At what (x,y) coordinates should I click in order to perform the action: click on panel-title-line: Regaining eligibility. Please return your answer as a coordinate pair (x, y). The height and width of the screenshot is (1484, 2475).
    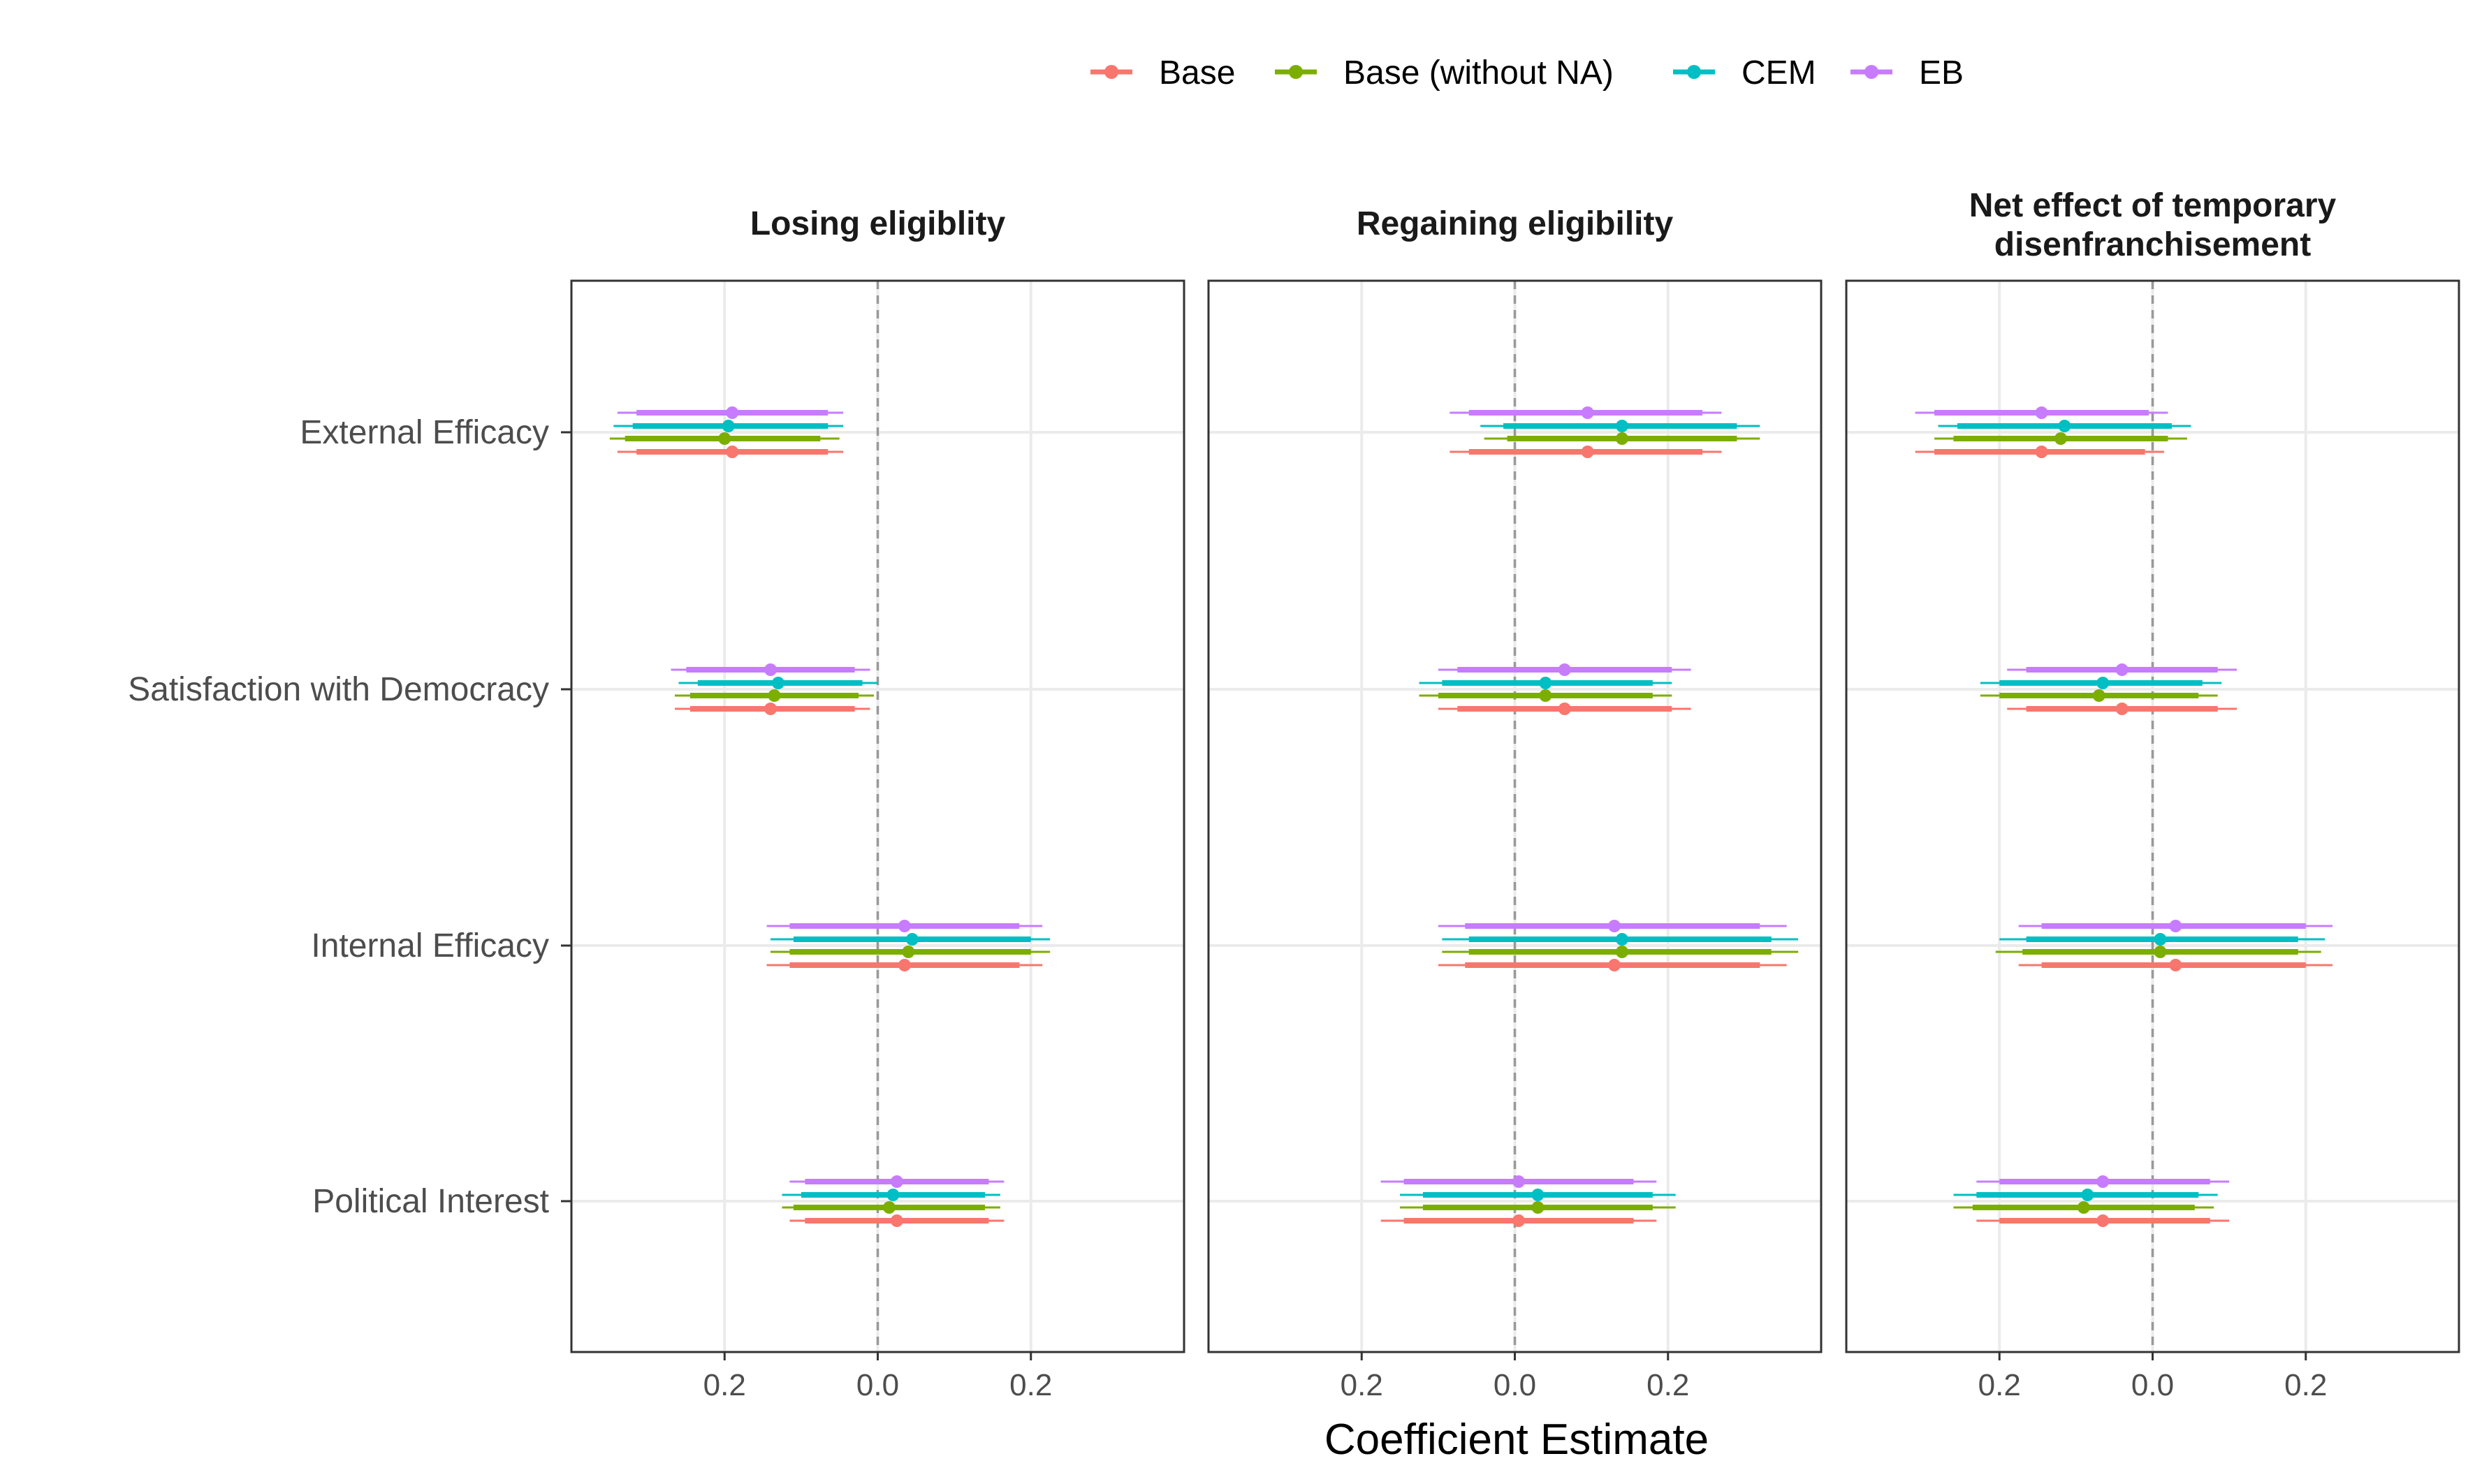
    Looking at the image, I should click on (1515, 223).